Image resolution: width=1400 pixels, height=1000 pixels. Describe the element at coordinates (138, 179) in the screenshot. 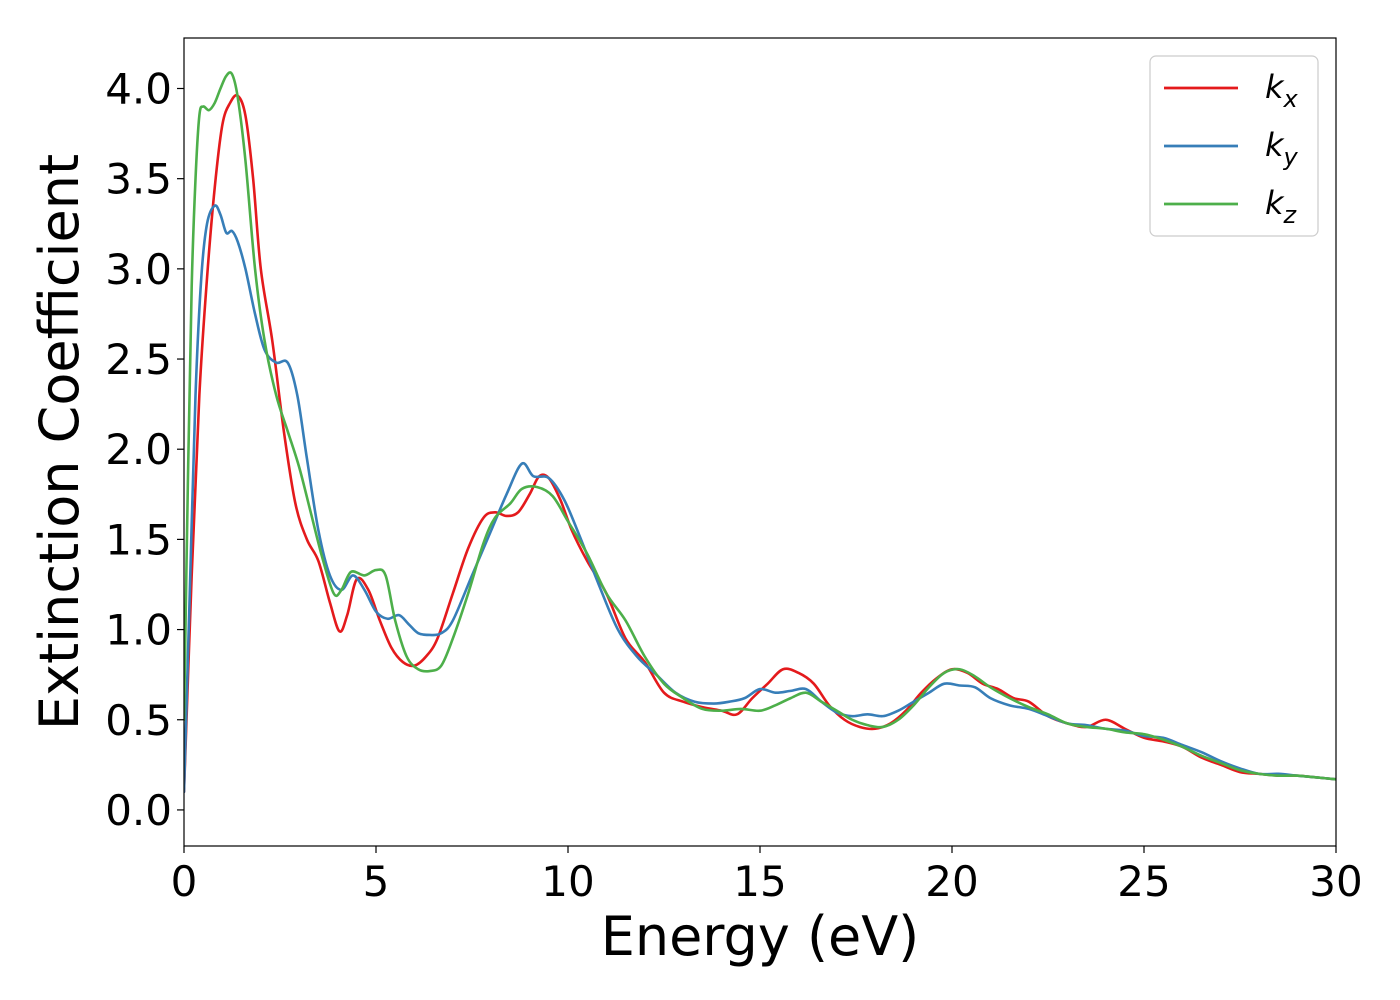

I see `y-tick-label: 3.5` at that location.